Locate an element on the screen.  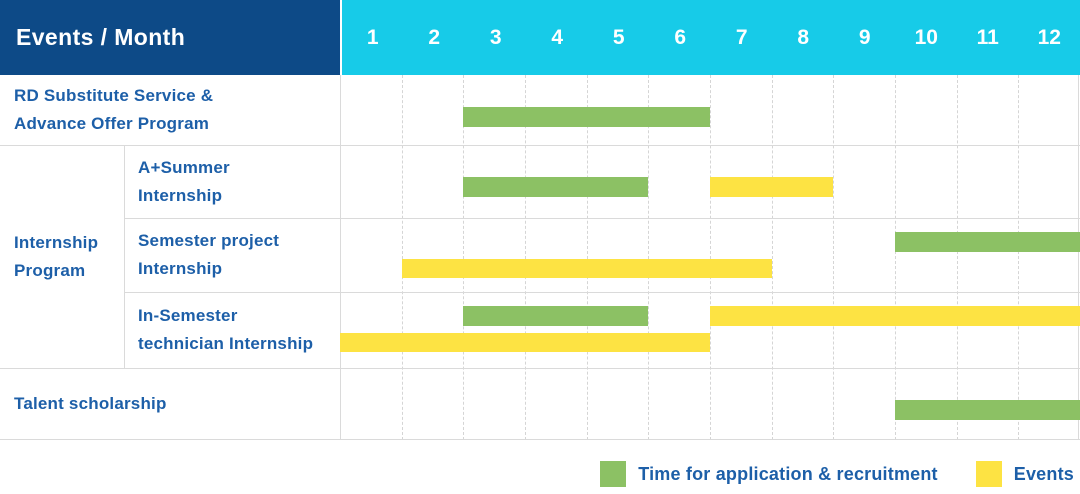
bar-in-semester-technician-internship-event-m7-m12 is located at coordinates (895, 316).